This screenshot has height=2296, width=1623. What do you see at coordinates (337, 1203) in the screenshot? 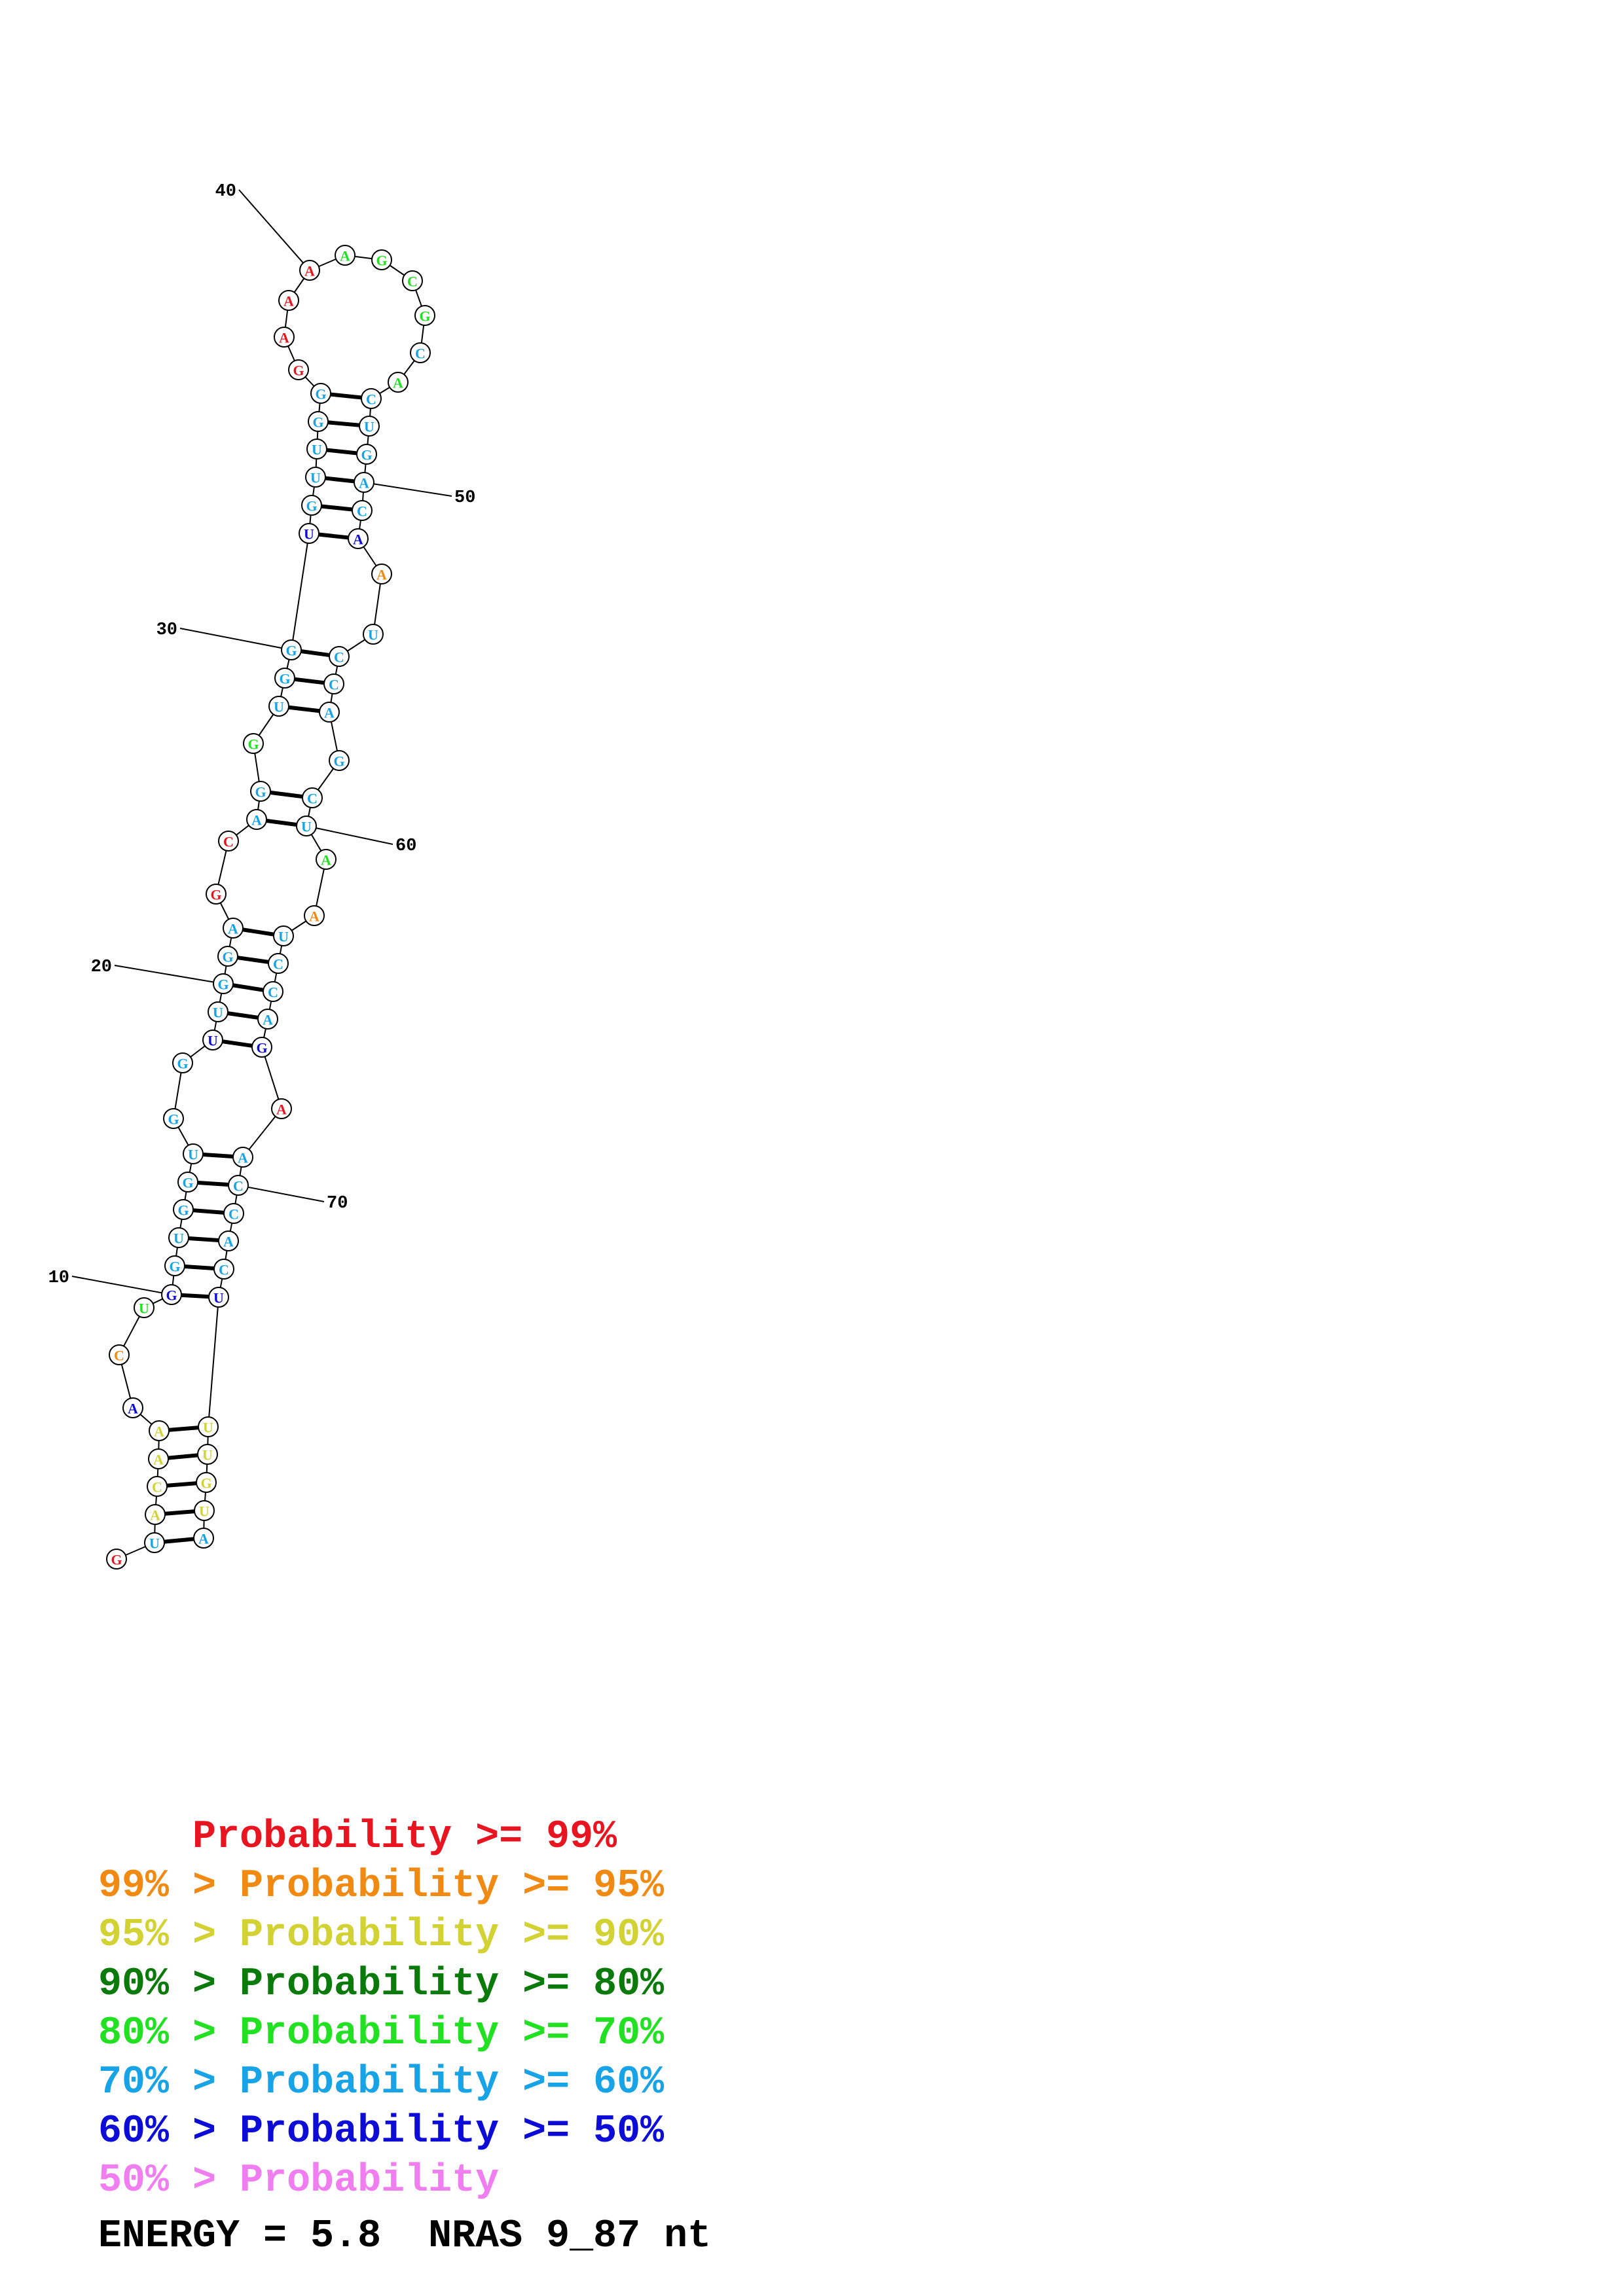
I see `position-tick-label: 70` at bounding box center [337, 1203].